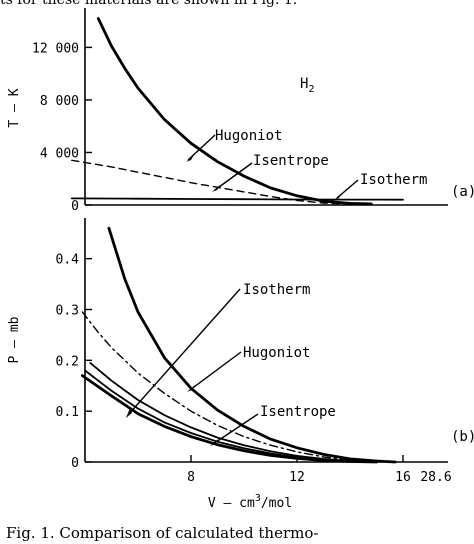 The width and height of the screenshot is (474, 544). Describe the element at coordinates (201, 147) in the screenshot. I see `leader-hugoniot-a` at that location.